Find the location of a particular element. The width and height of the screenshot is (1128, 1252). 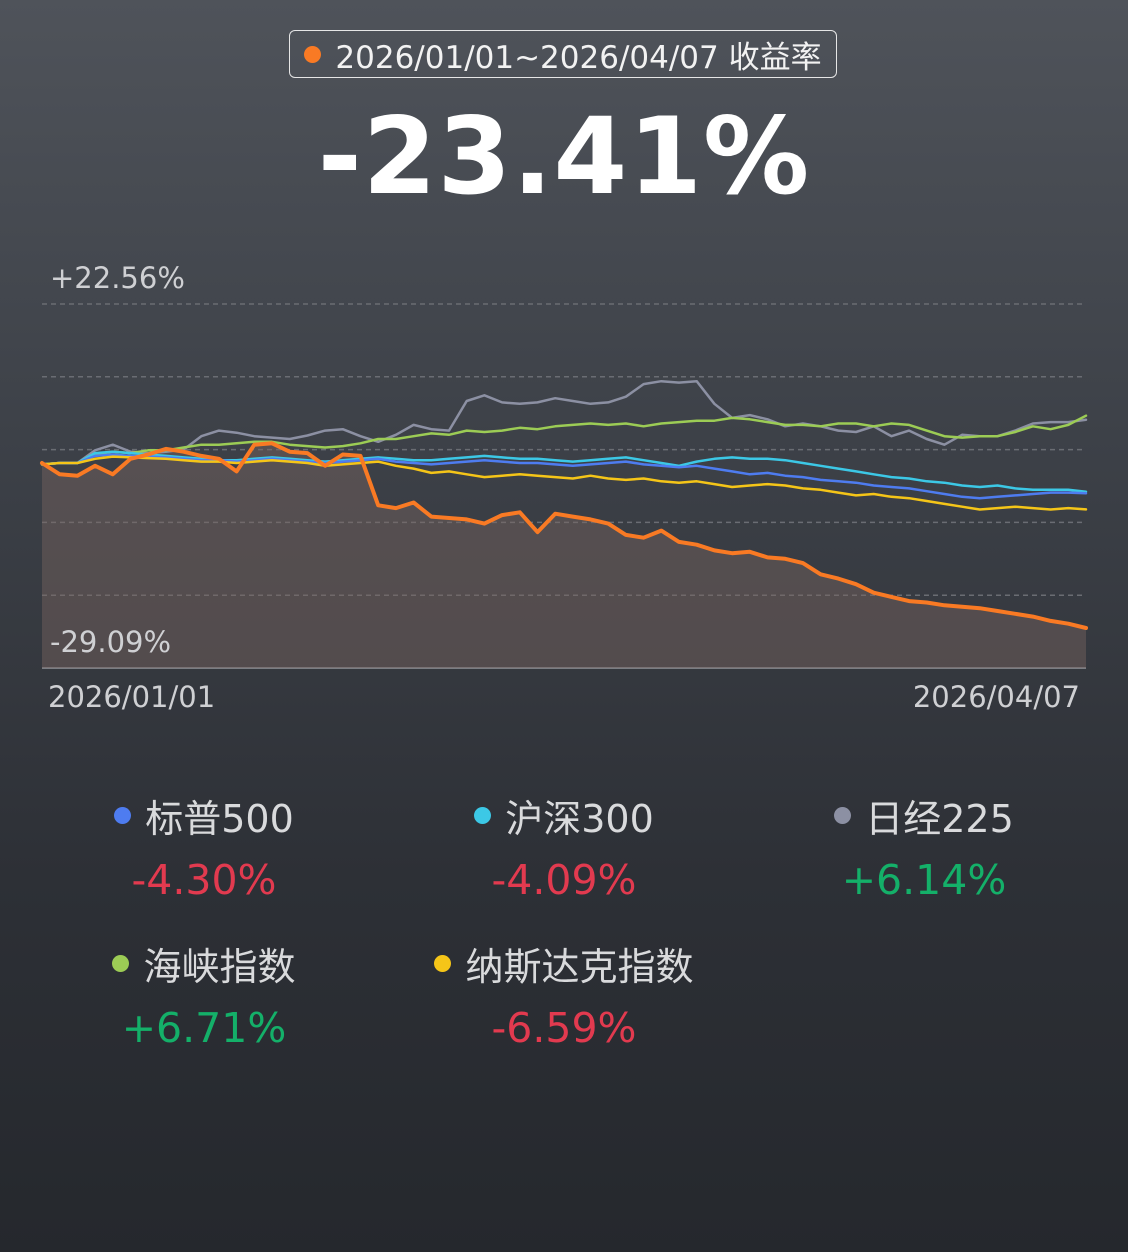

y-min-label: -29.09% is located at coordinates (110, 642).